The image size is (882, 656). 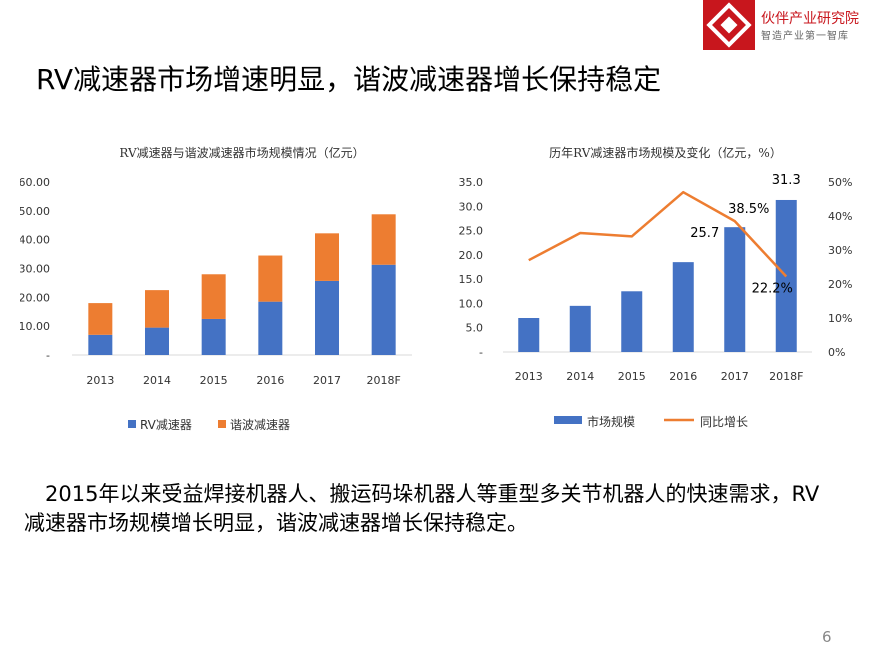 I want to click on chart2-ytick-left-label: 20.0, so click(x=471, y=255).